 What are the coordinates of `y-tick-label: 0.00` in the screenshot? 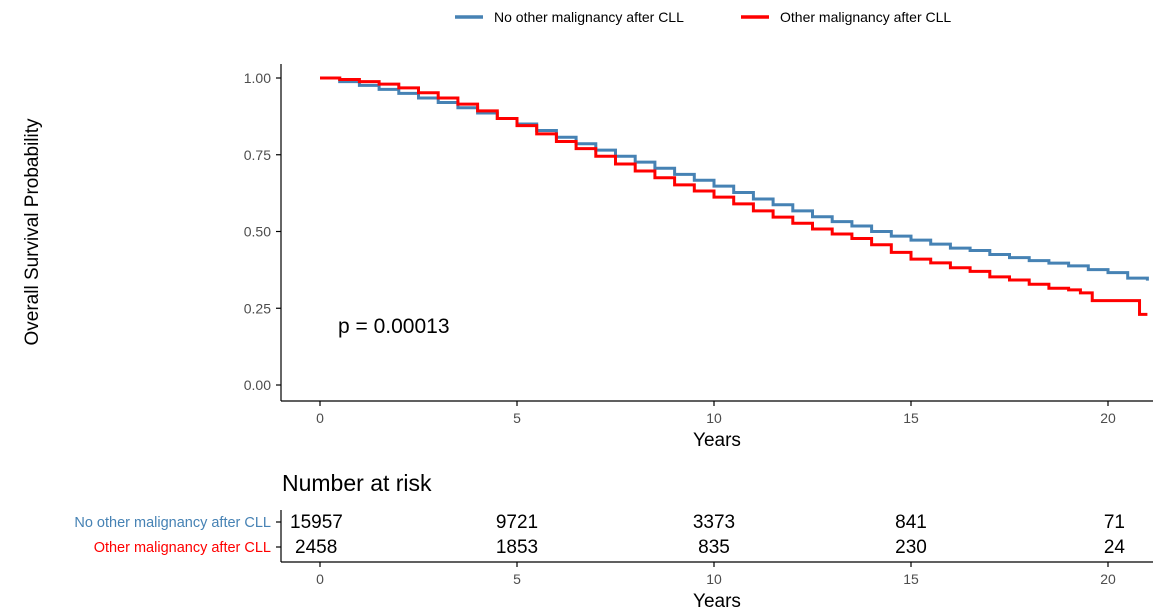 It's located at (257, 385).